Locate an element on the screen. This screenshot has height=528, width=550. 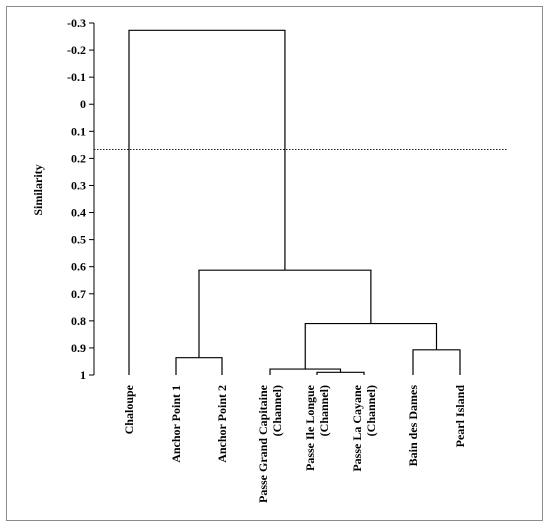
leaf-label: Bain des Dames is located at coordinates (413, 426).